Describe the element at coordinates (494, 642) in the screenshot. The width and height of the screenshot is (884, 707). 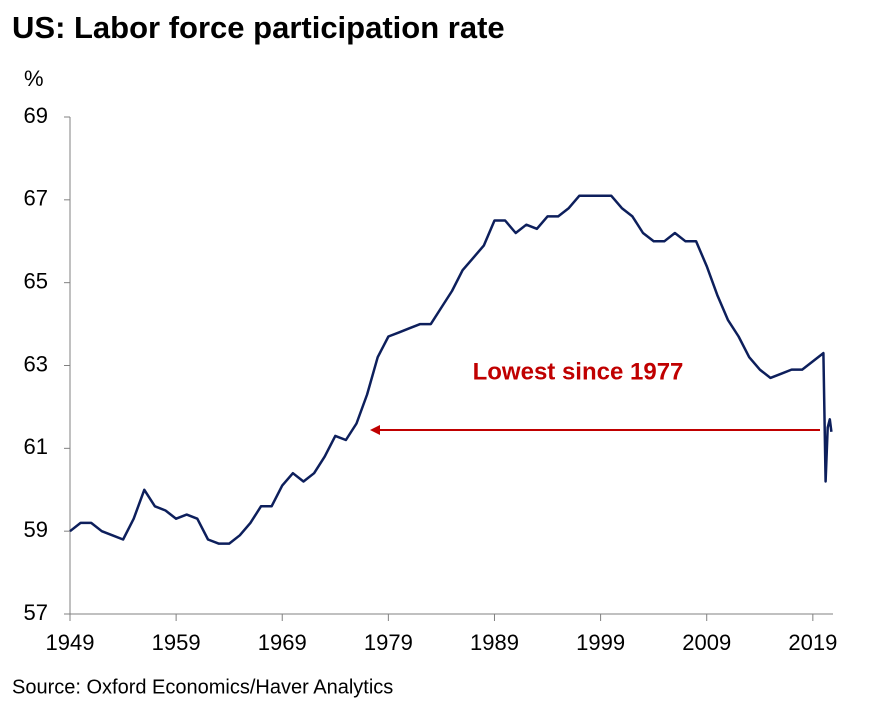
I see `x-tick-label: 1989` at that location.